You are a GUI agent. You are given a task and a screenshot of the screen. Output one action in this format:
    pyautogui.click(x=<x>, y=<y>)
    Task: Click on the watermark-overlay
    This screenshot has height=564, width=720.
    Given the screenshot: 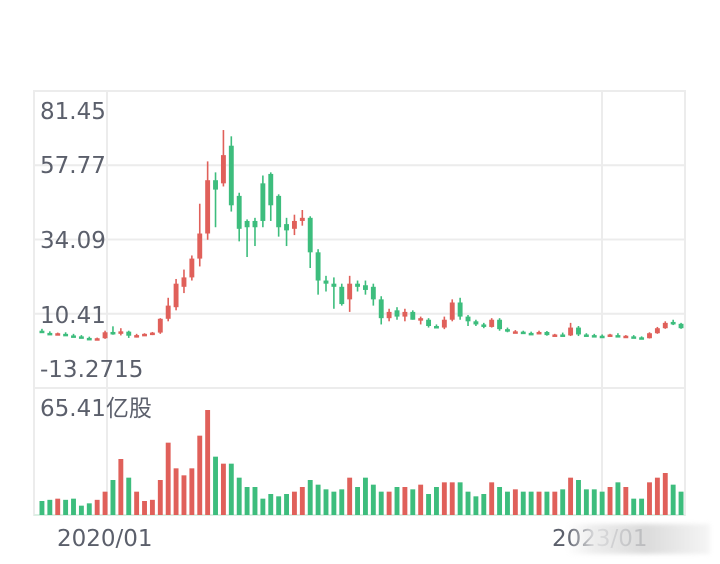 What is the action you would take?
    pyautogui.click(x=638, y=539)
    